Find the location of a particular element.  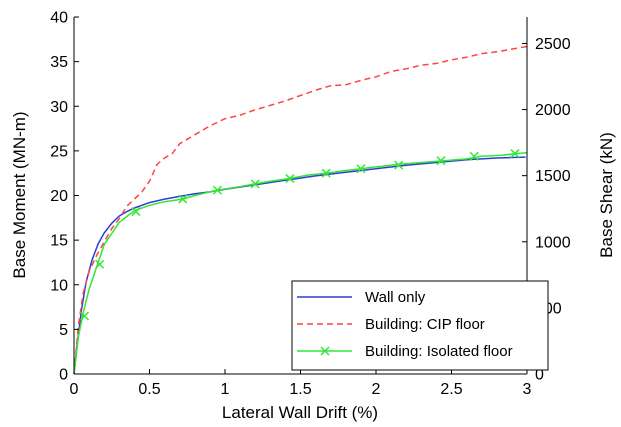

x-tick-label: 0 is located at coordinates (74, 389).